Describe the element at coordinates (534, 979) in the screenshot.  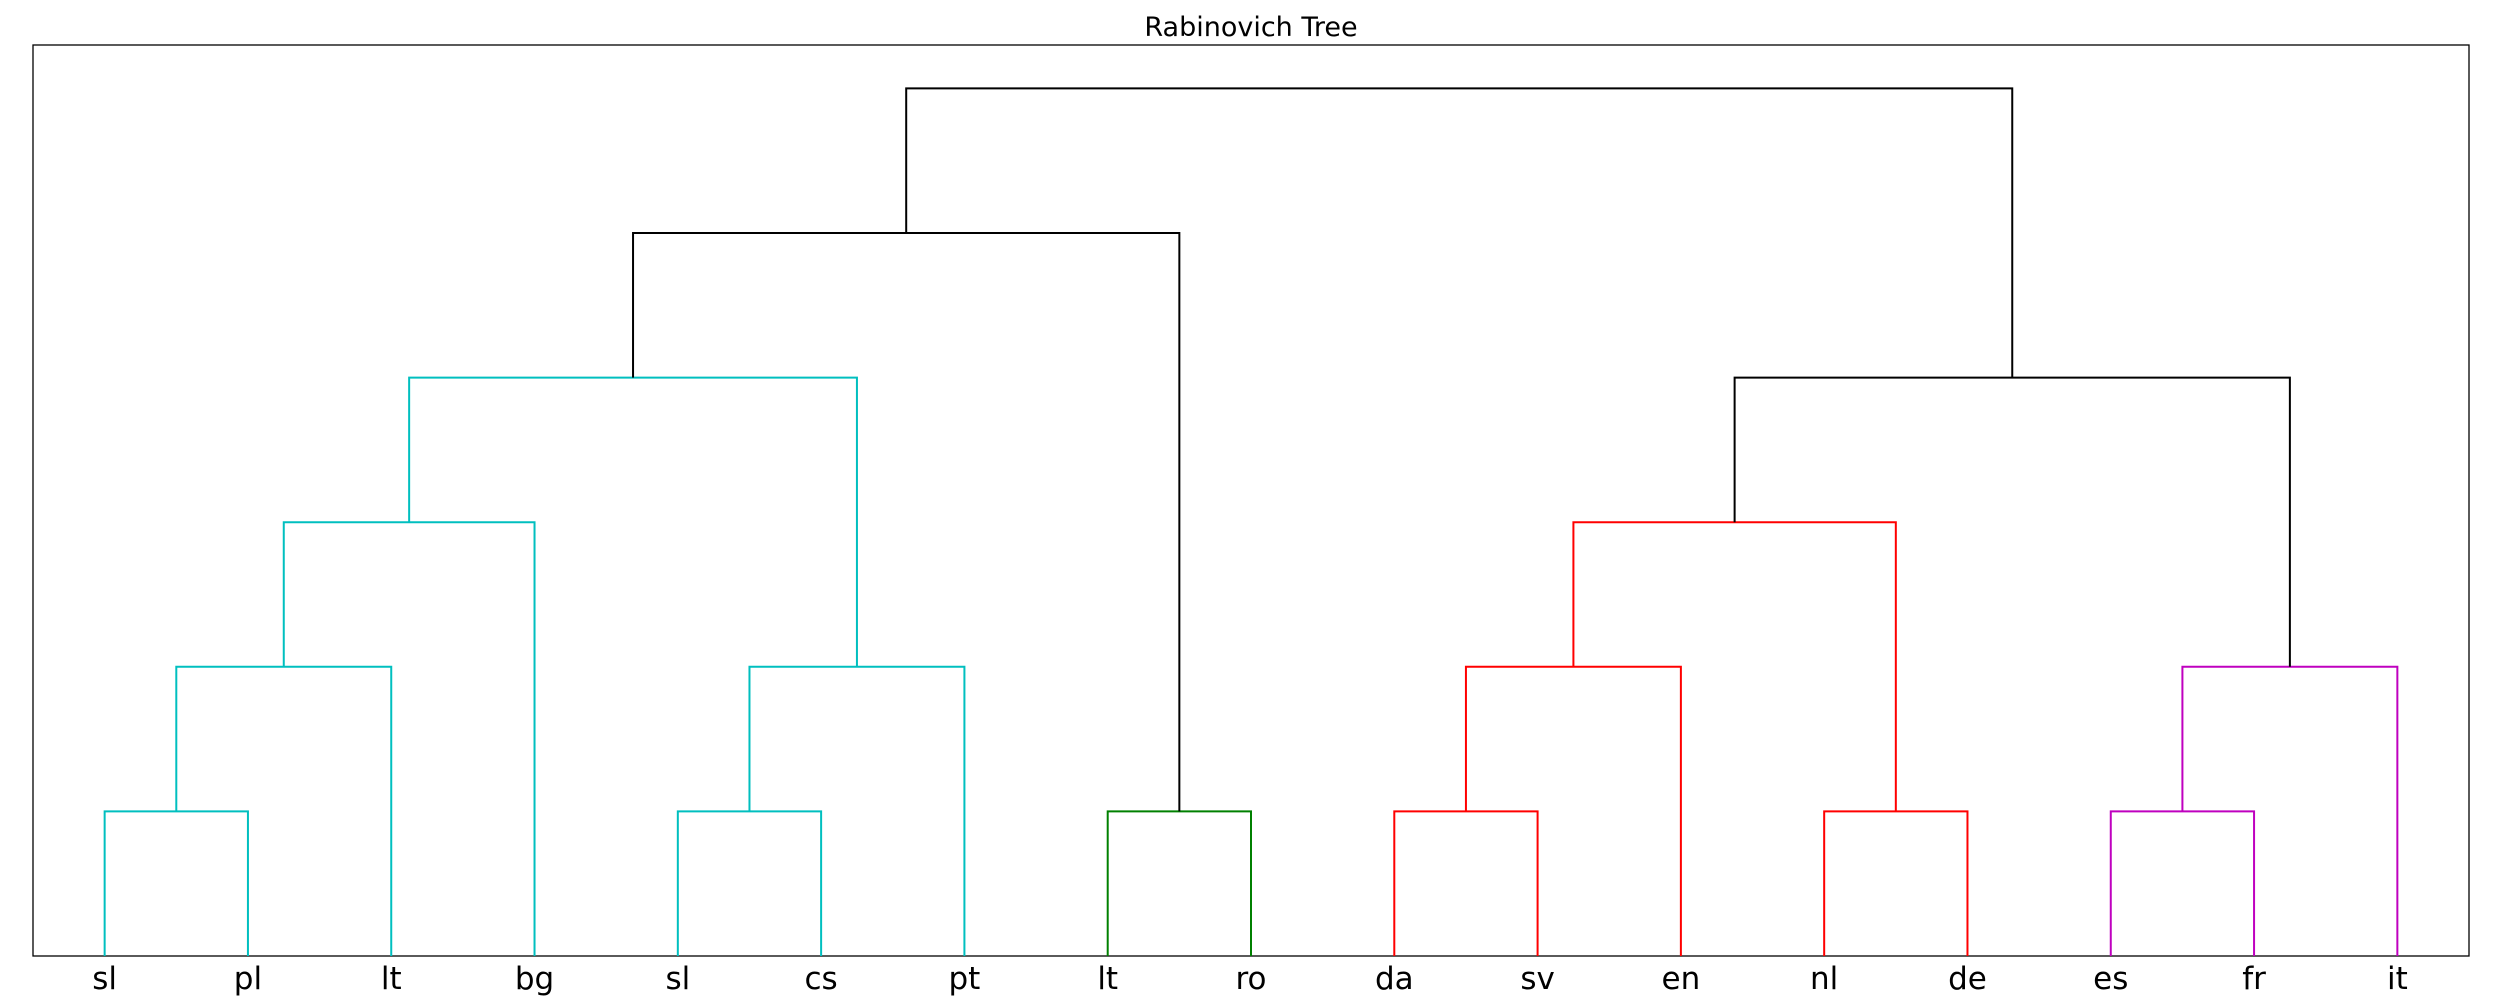
I see `x-tick-label: bg` at that location.